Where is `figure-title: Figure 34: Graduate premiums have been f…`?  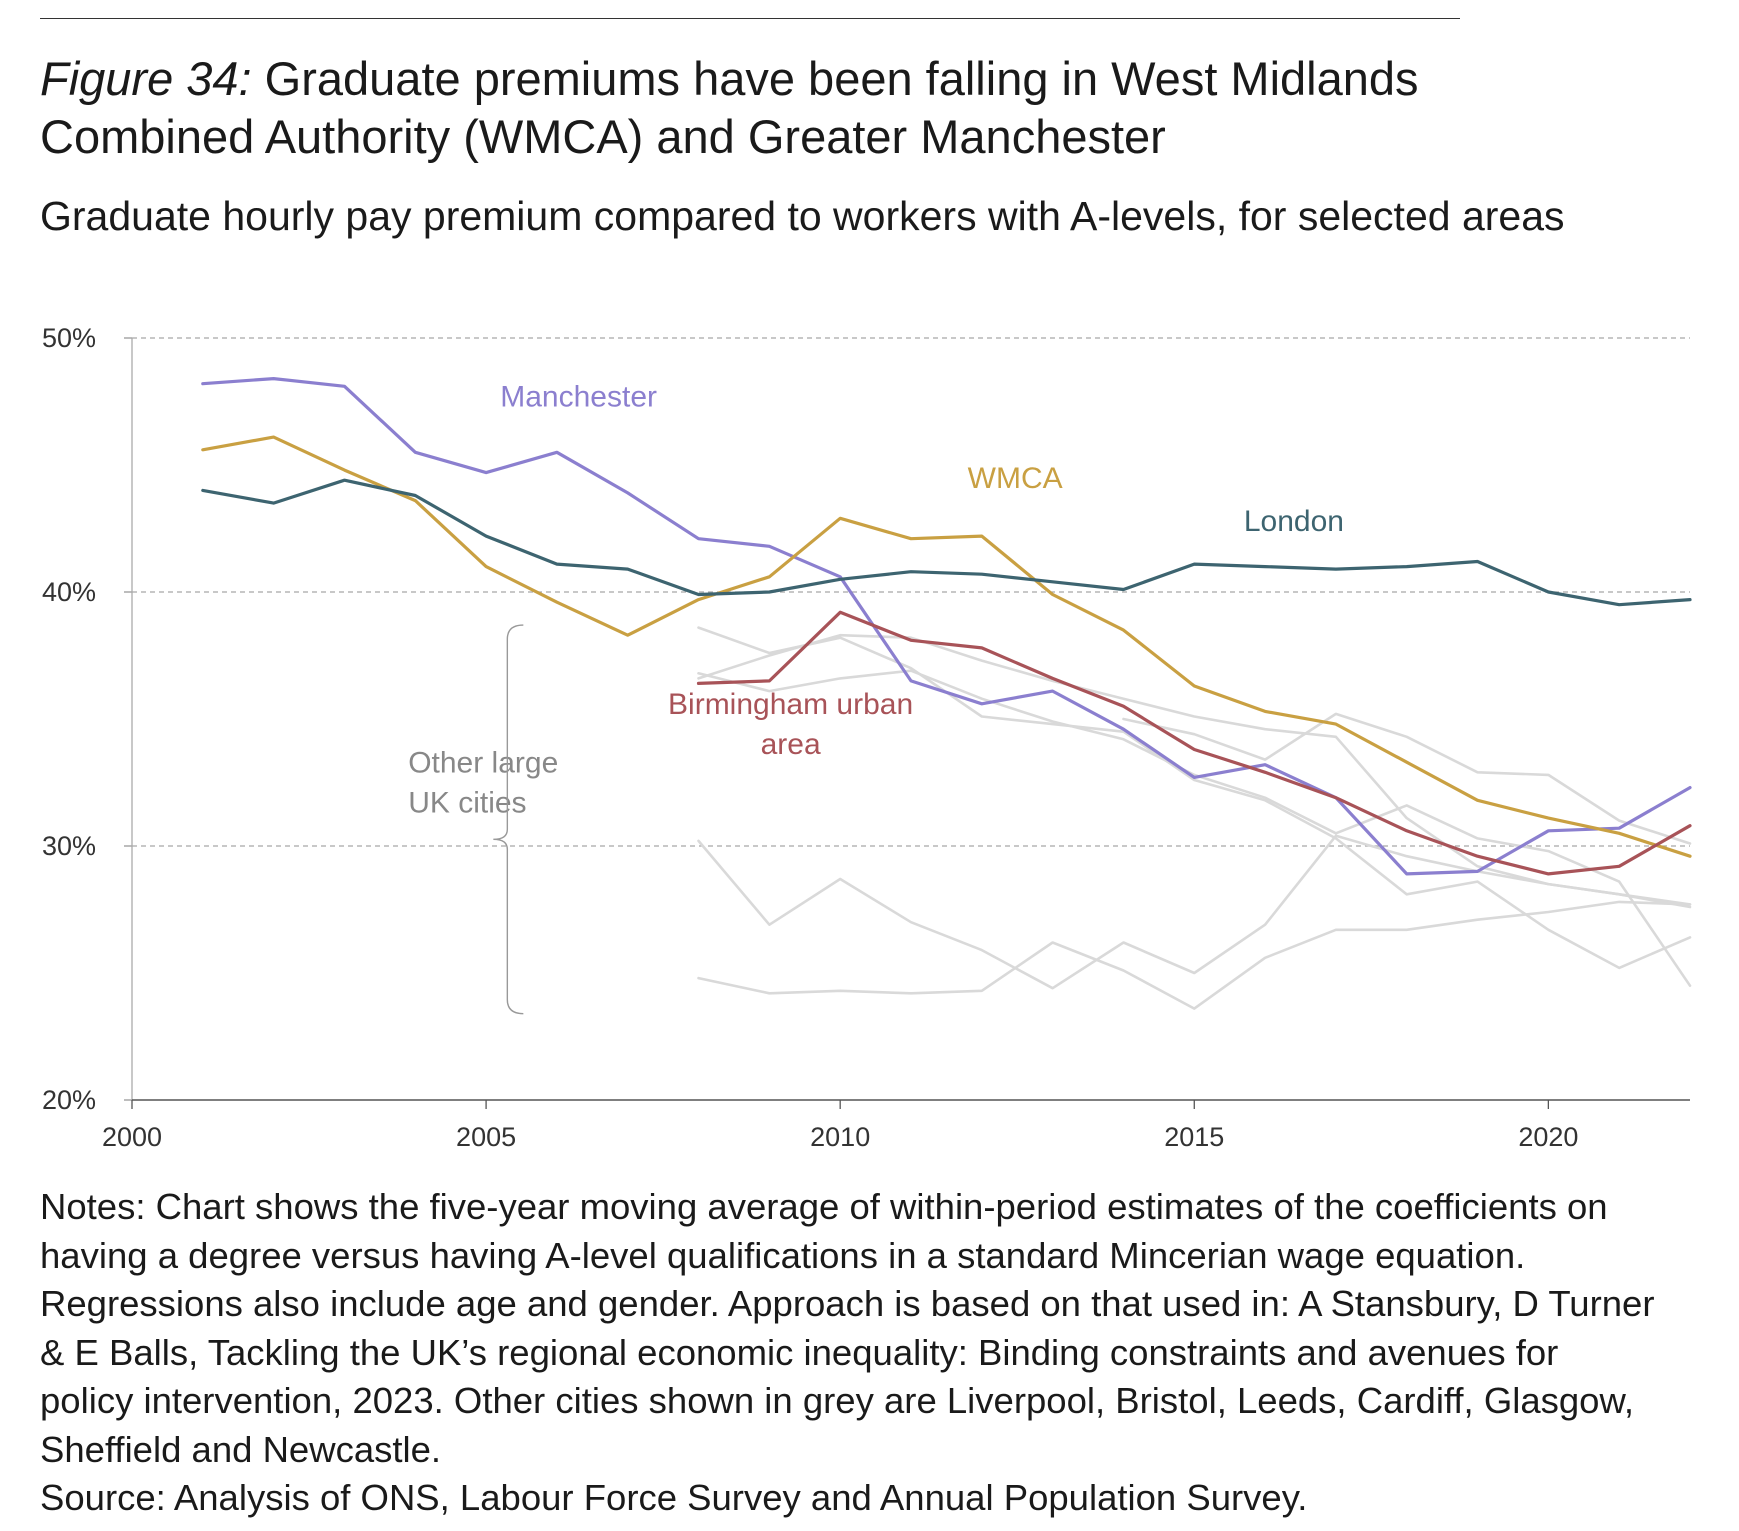 figure-title: Figure 34: Graduate premiums have been f… is located at coordinates (820, 108).